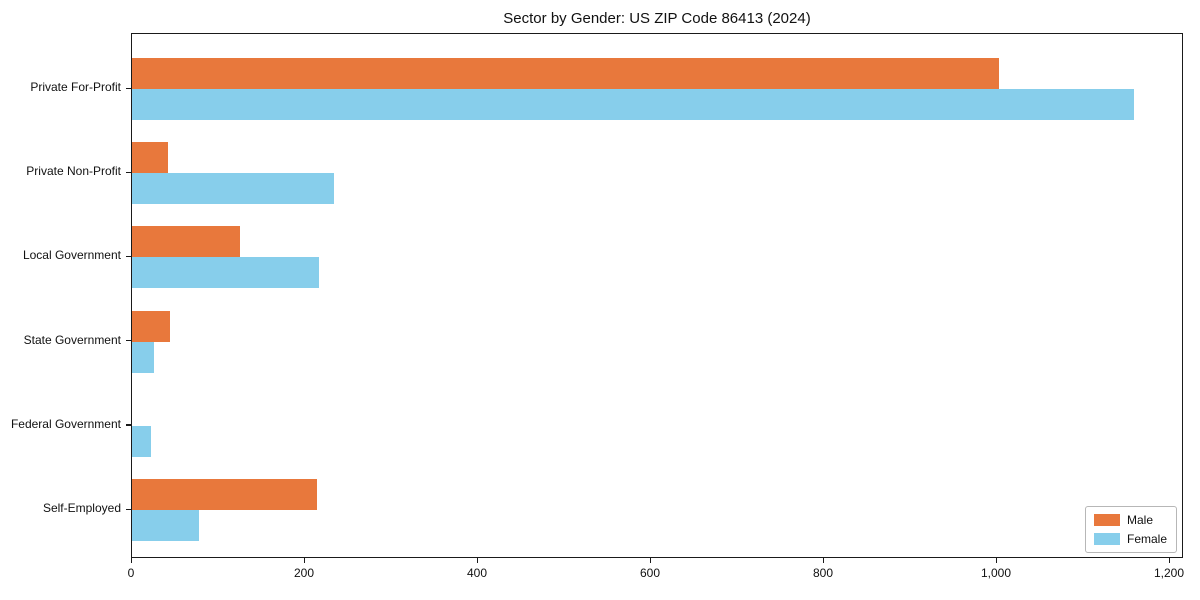  Describe the element at coordinates (1106, 539) in the screenshot. I see `legend-swatch-female` at that location.